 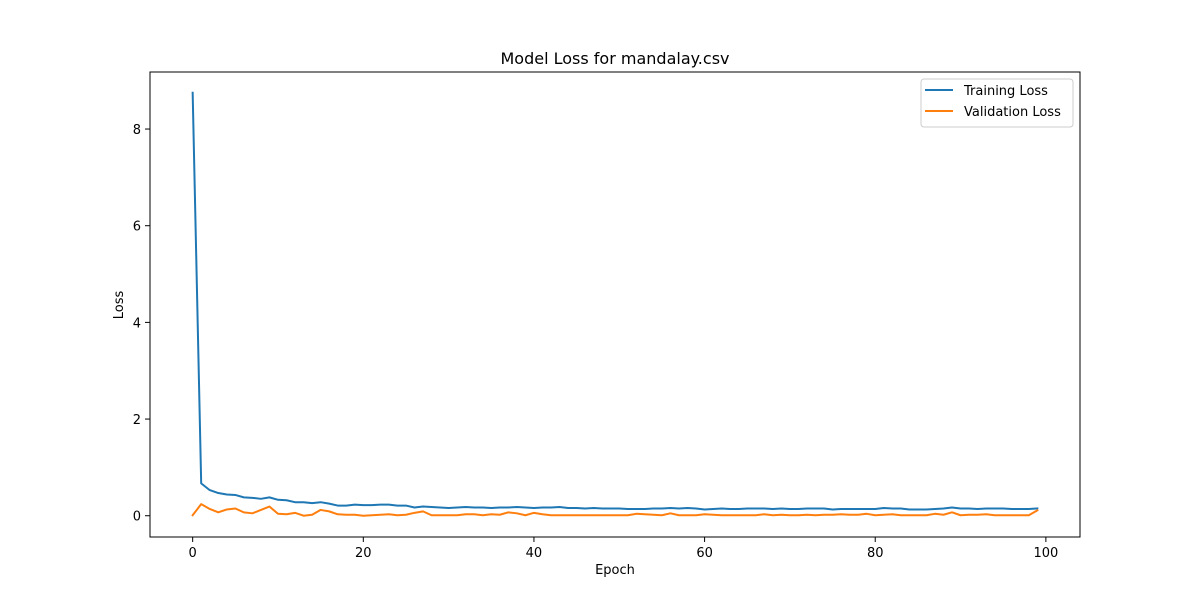 I want to click on legend: Training Loss Validation Loss, so click(x=997, y=103).